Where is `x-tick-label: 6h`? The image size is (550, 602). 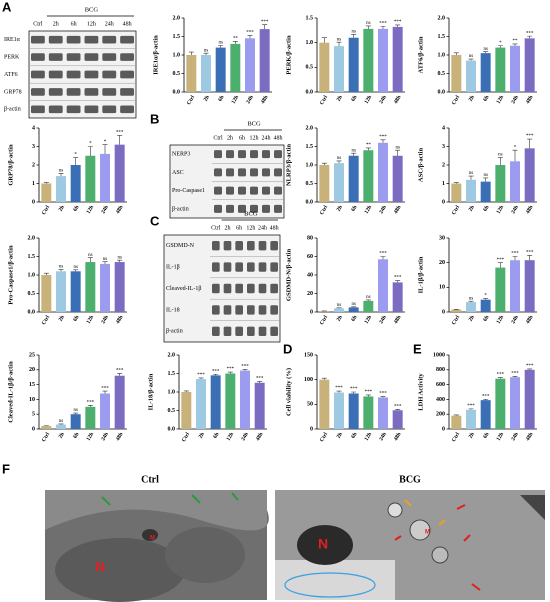
x-tick-label: 6h is located at coordinates (354, 319).